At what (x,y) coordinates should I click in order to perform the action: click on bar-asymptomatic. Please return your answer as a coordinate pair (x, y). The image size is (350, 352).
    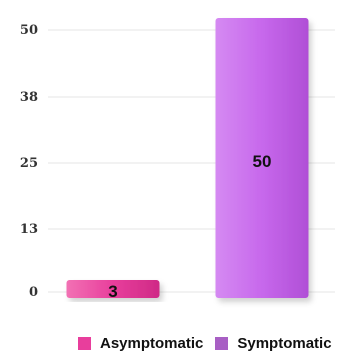
    Looking at the image, I should click on (113, 289).